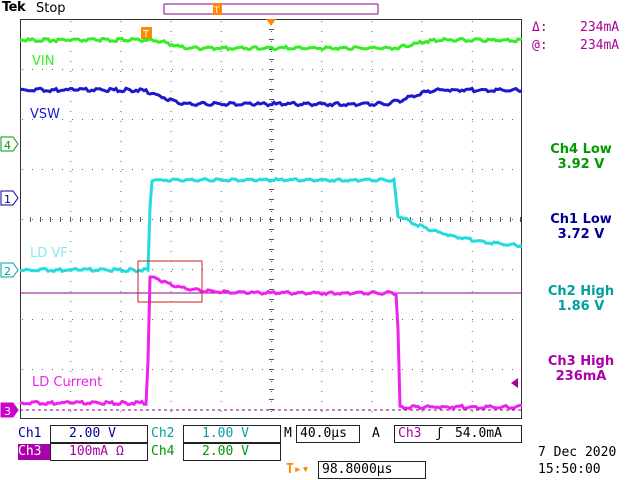 The width and height of the screenshot is (640, 480). I want to click on trigger-slope-icon: ʃ, so click(439, 433).